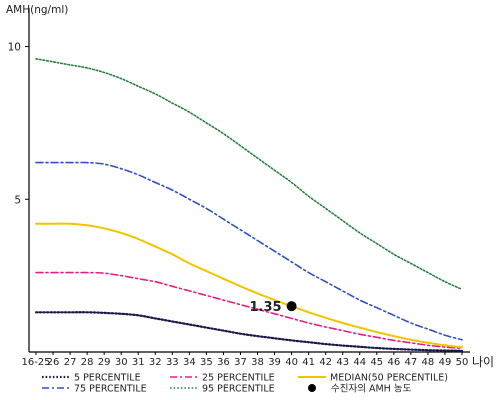 The image size is (500, 400). What do you see at coordinates (266, 307) in the screenshot?
I see `patient-value-label: 1.35` at bounding box center [266, 307].